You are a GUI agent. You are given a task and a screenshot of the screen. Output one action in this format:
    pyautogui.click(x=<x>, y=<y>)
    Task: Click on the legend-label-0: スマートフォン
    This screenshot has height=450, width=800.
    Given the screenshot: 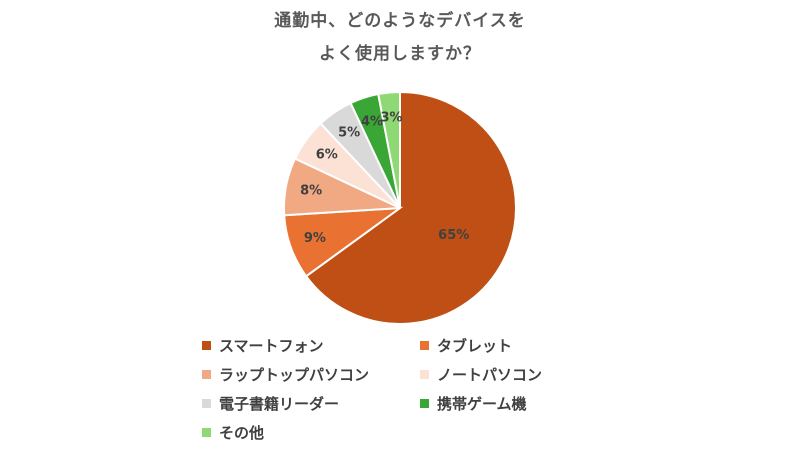 What is the action you would take?
    pyautogui.click(x=271, y=346)
    